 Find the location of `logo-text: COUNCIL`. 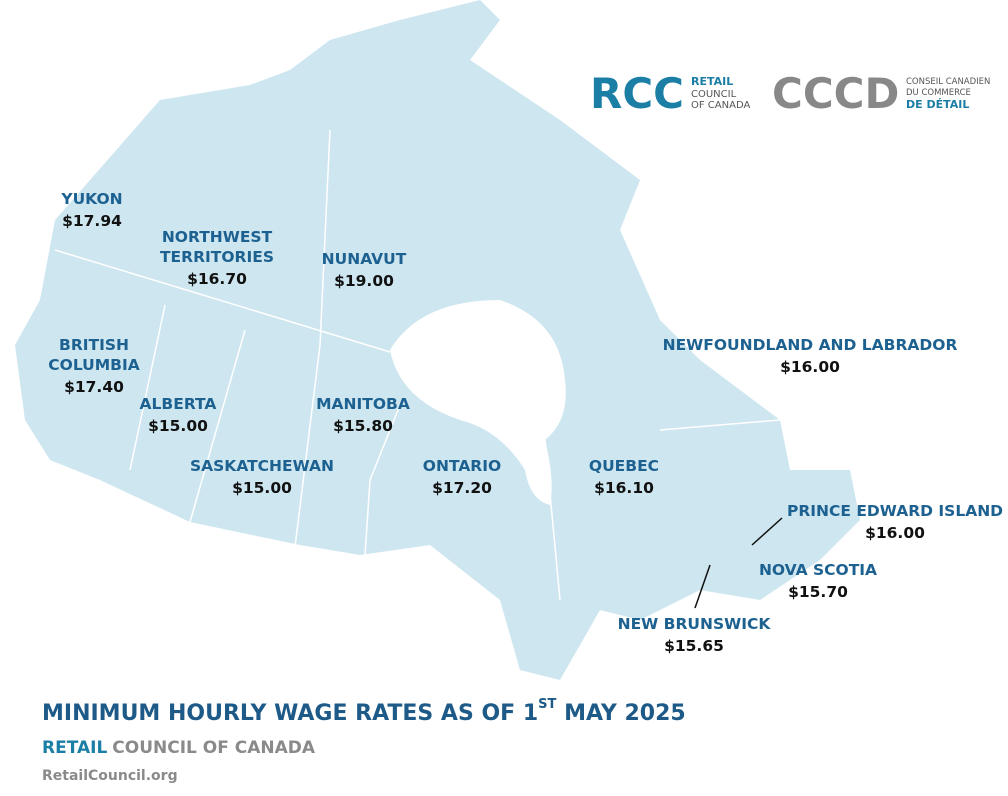

logo-text: COUNCIL is located at coordinates (714, 94).